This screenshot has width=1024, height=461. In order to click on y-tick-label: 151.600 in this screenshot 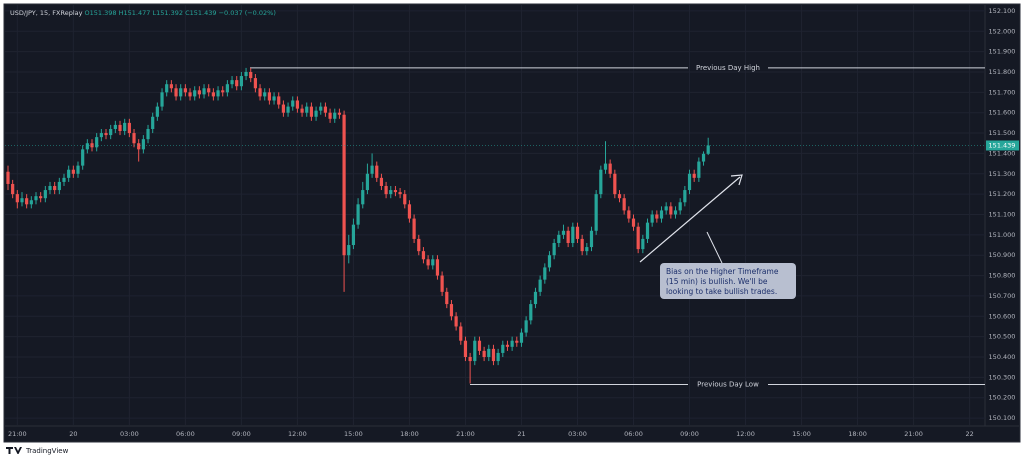, I will do `click(1002, 113)`.